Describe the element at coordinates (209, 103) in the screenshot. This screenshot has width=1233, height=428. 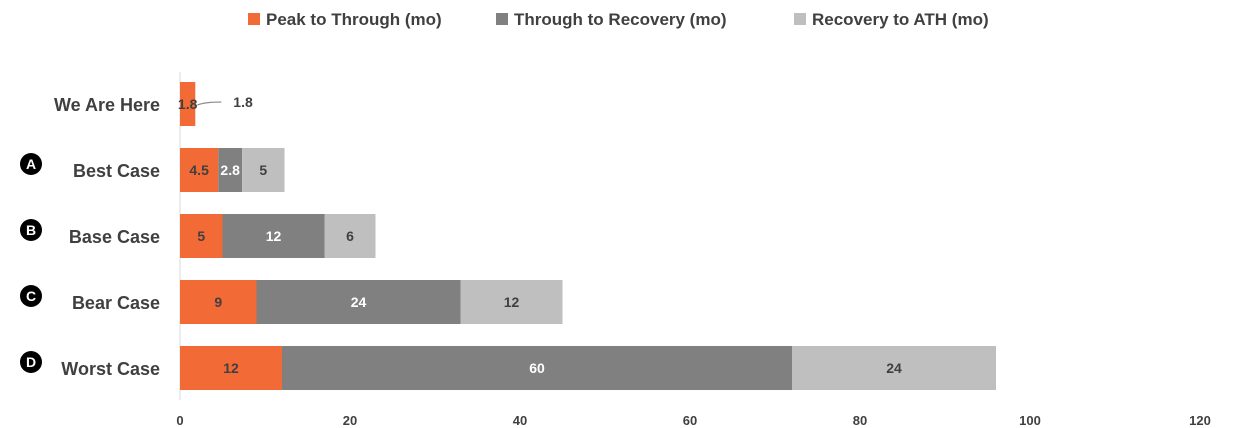
I see `callout-leader-line` at that location.